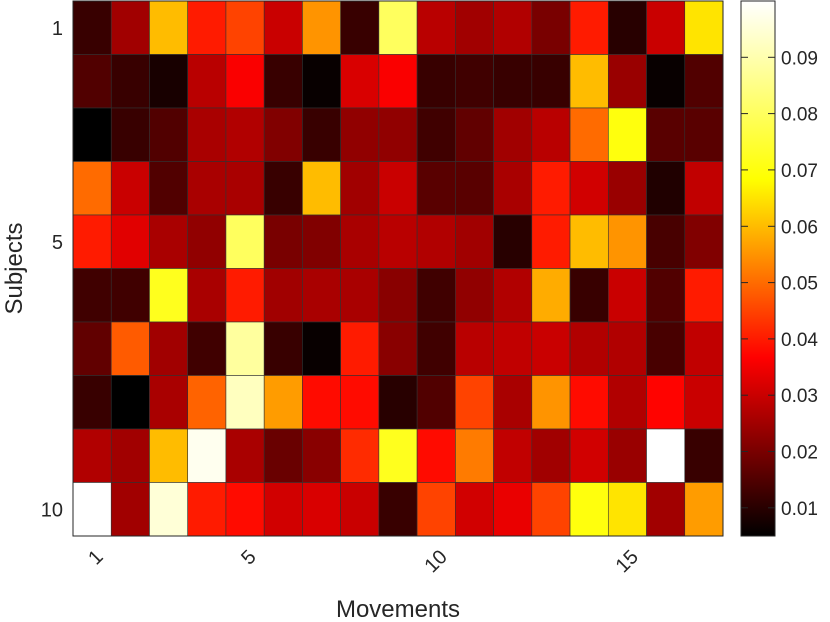 This screenshot has height=622, width=830. What do you see at coordinates (799, 171) in the screenshot?
I see `colorbar-tick-label: 0.07` at bounding box center [799, 171].